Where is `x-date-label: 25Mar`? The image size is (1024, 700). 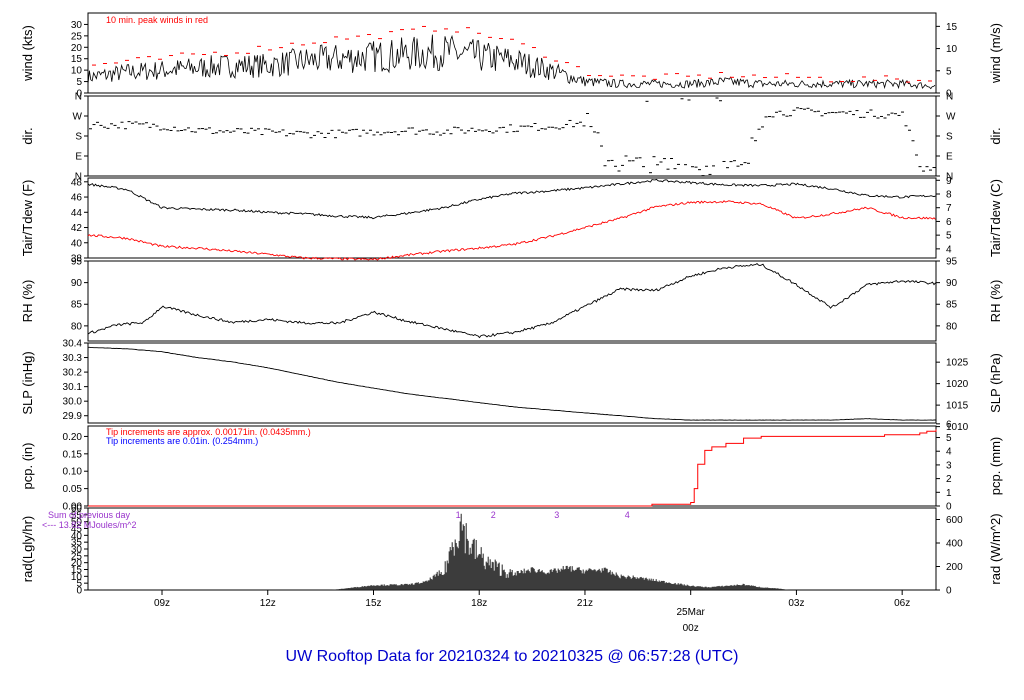
x-date-label: 25Mar is located at coordinates (691, 612).